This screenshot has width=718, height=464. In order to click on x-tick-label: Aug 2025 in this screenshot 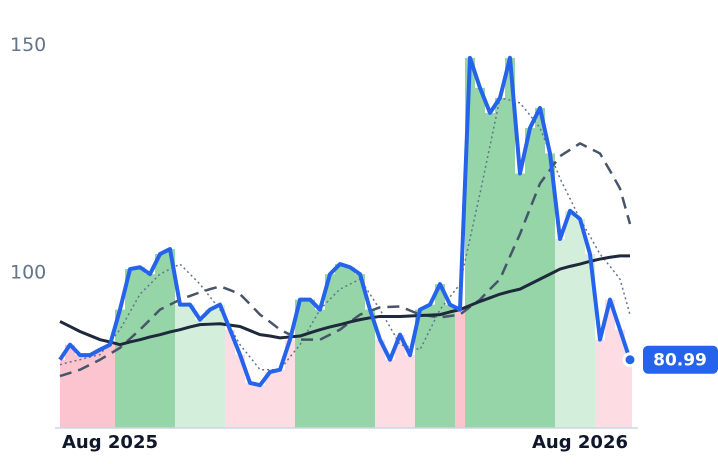, I will do `click(110, 442)`.